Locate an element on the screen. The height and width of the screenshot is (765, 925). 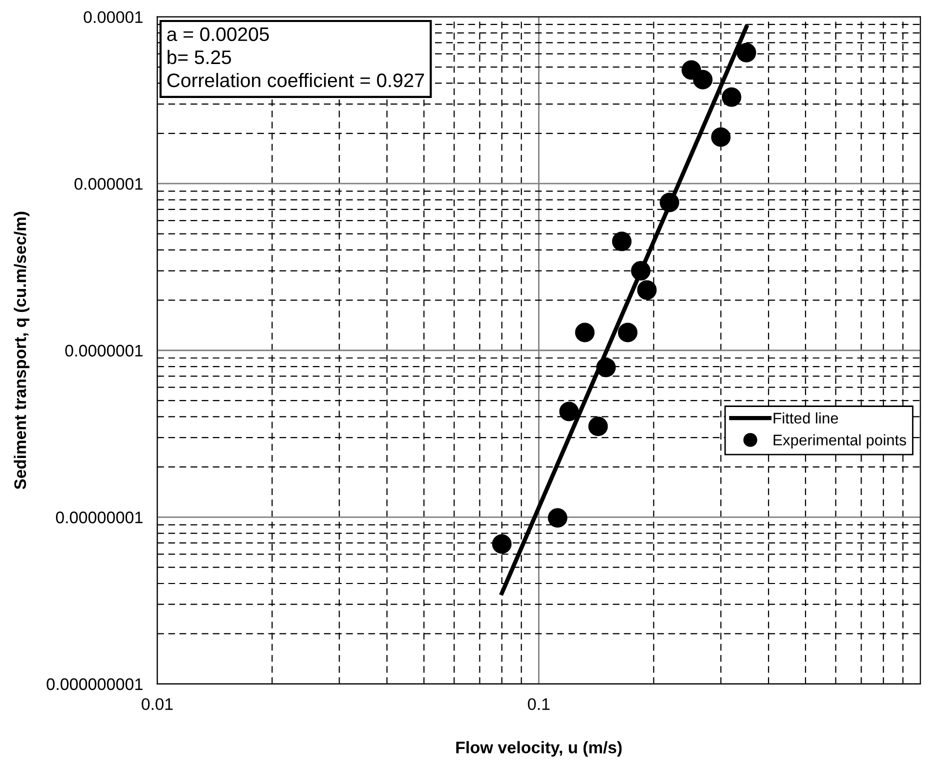
x-axis-title: Flow velocity, u (m/s) is located at coordinates (539, 749).